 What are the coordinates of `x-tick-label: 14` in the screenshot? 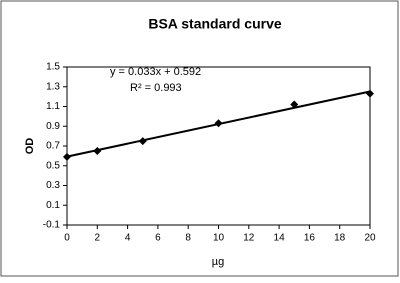 It's located at (280, 238).